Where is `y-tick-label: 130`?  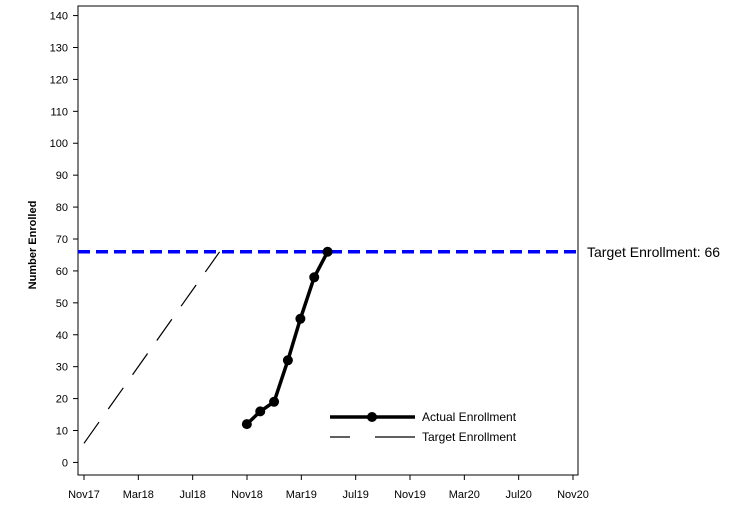
y-tick-label: 130 is located at coordinates (59, 48).